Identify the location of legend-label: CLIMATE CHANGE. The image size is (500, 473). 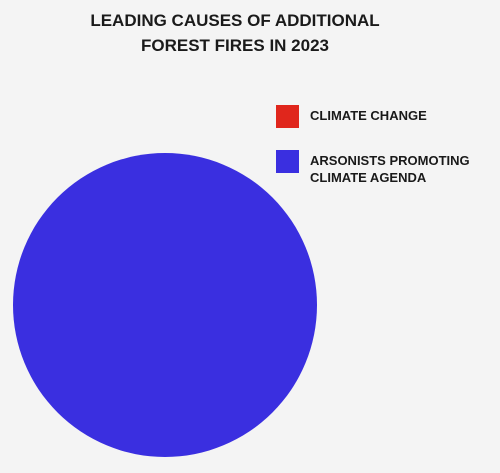
(368, 115).